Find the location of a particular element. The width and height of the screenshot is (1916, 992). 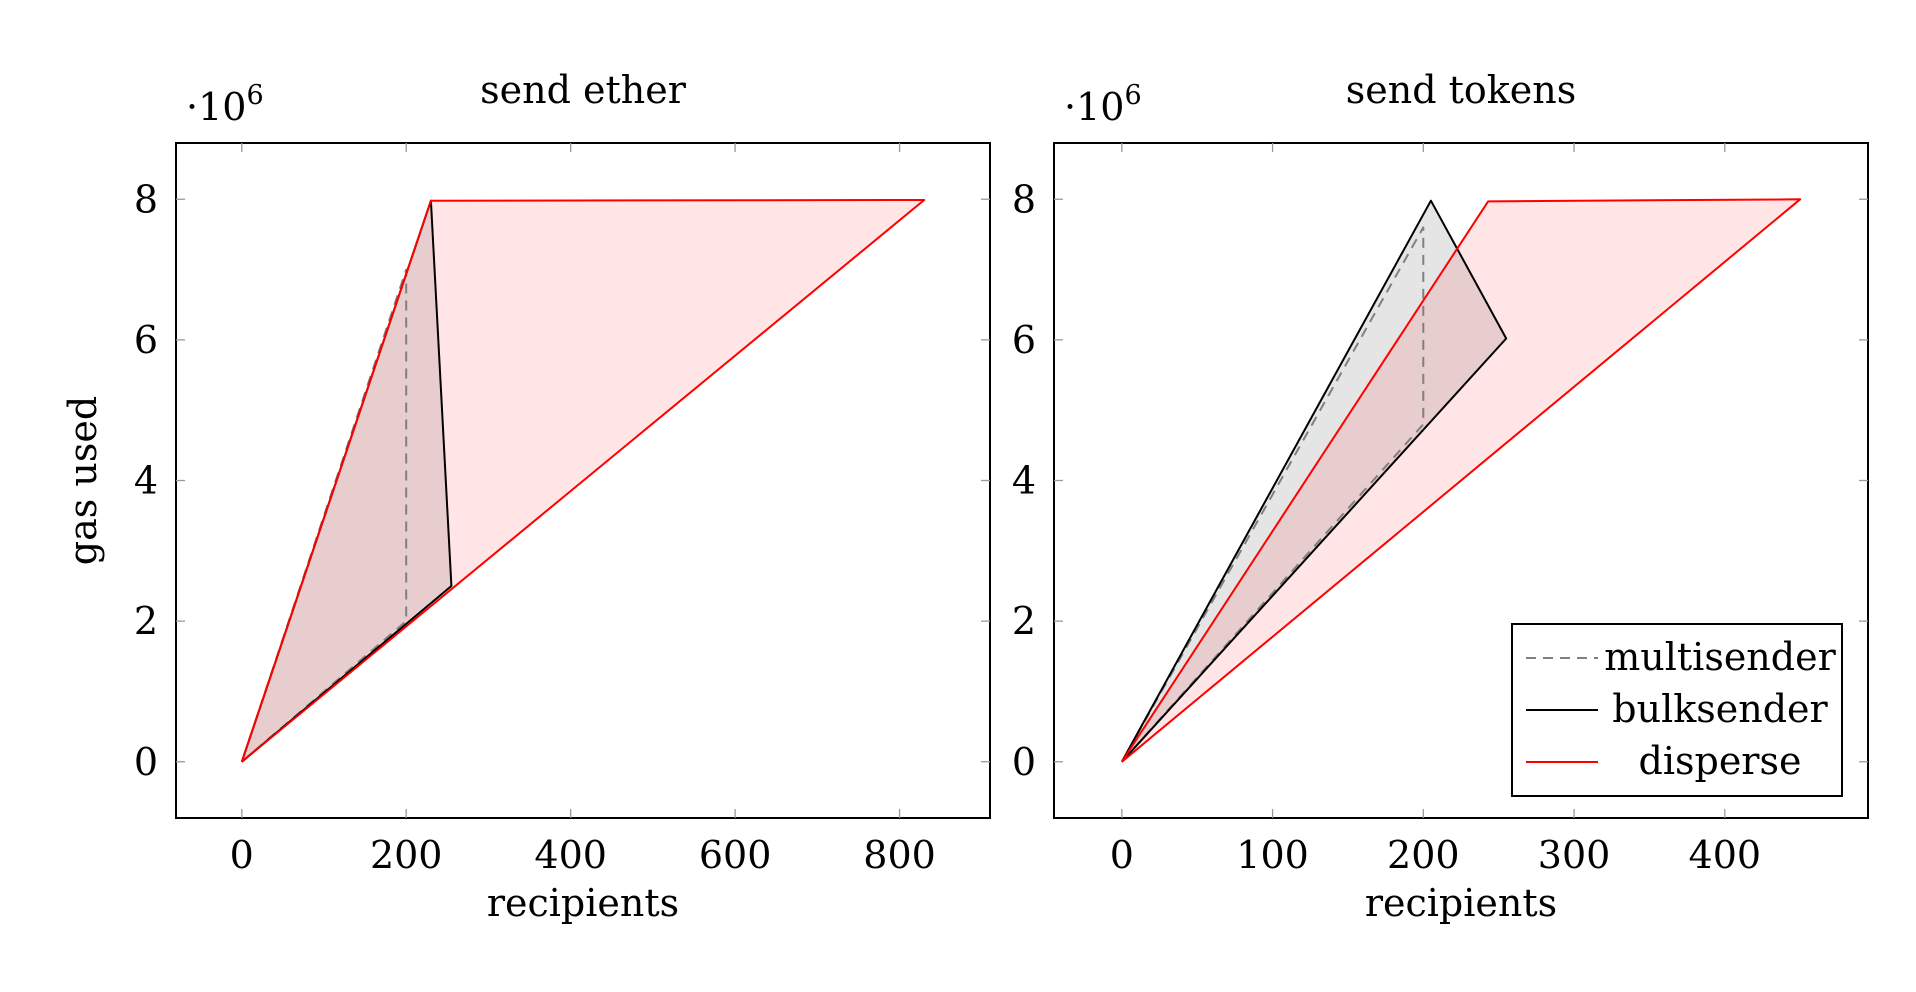

chart-title: send ether is located at coordinates (583, 90).